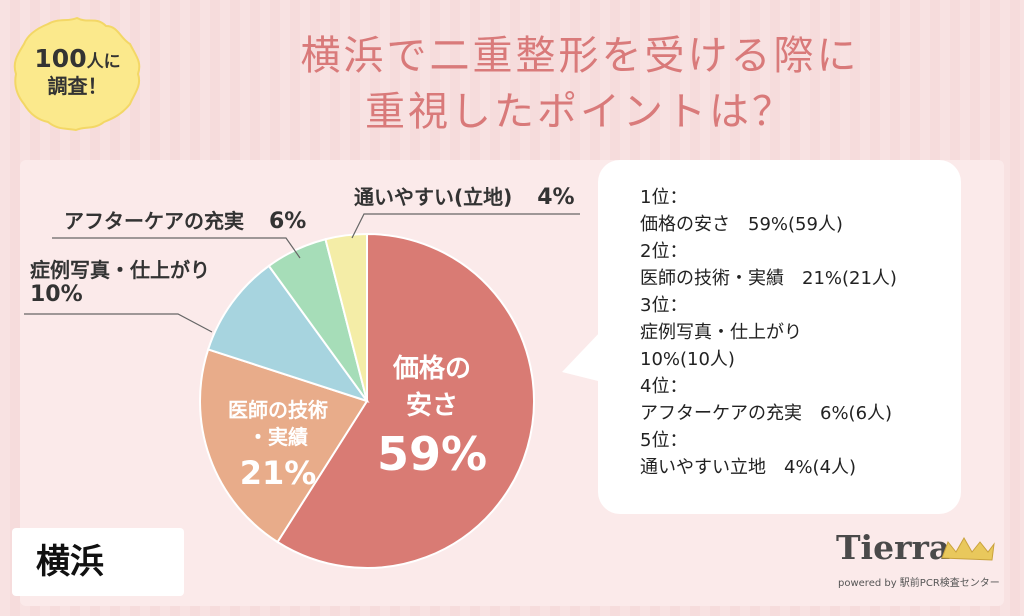 Image resolution: width=1024 pixels, height=616 pixels. Describe the element at coordinates (664, 251) in the screenshot. I see `ranking-line: 2位：` at that location.